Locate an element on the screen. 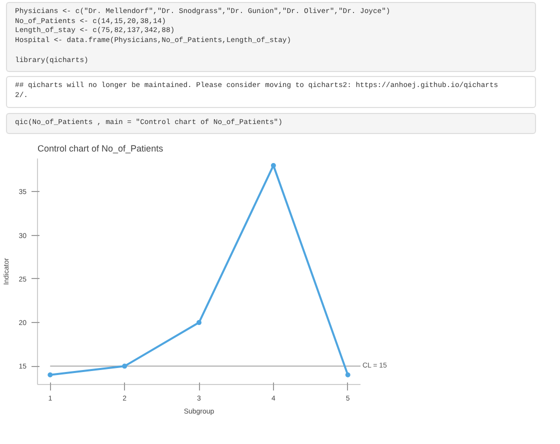 The image size is (560, 444). chart-title: Control chart of No_of_Patients is located at coordinates (101, 149).